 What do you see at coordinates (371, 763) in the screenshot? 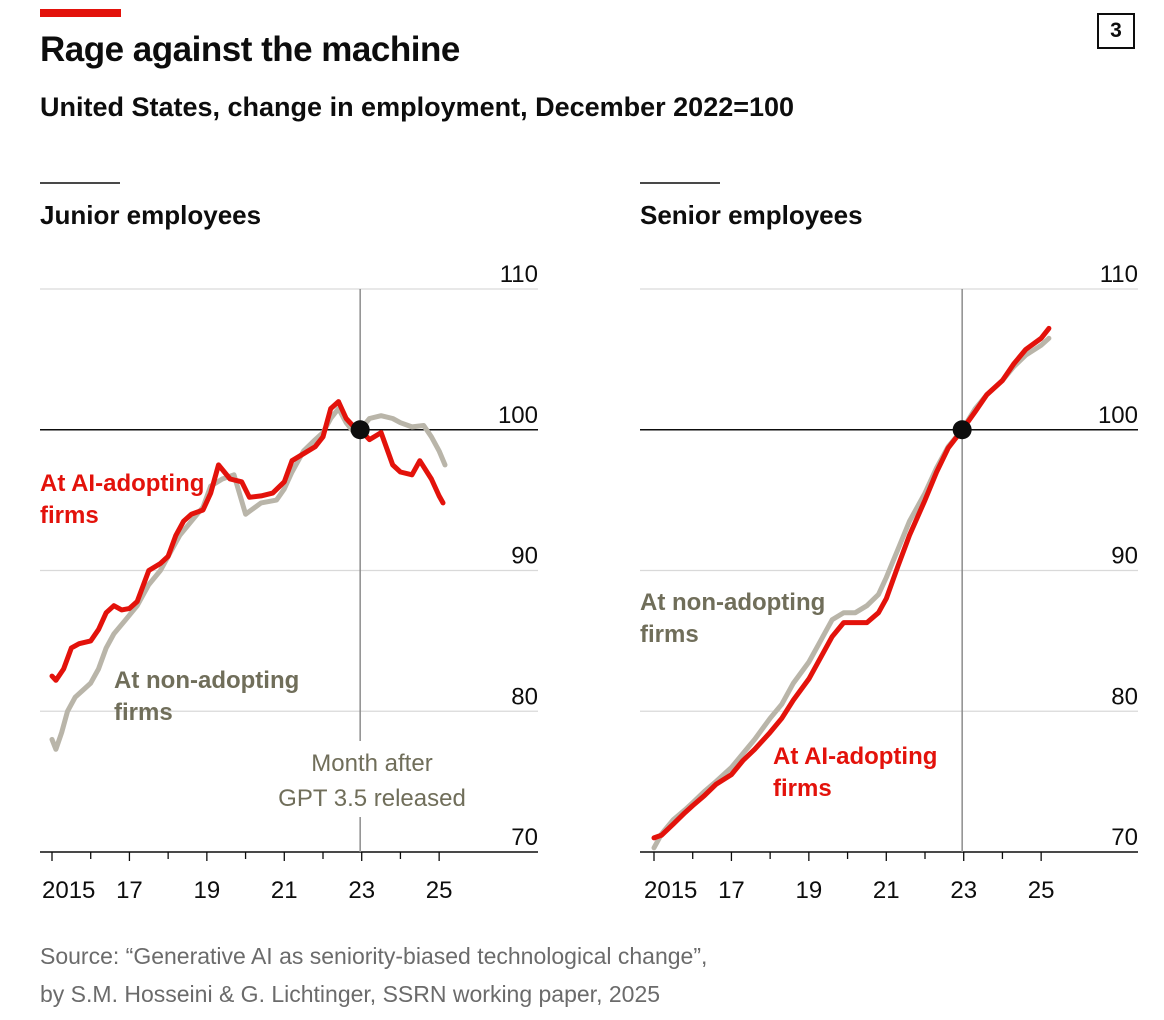
I see `reference-annotation: Month after` at bounding box center [371, 763].